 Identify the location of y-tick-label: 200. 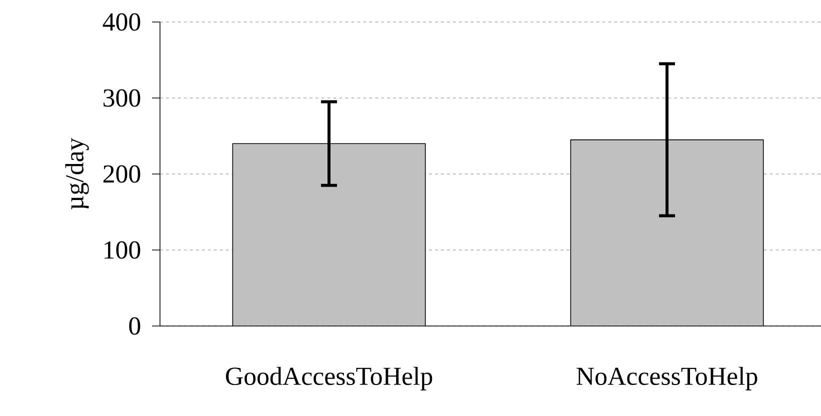
(121, 174).